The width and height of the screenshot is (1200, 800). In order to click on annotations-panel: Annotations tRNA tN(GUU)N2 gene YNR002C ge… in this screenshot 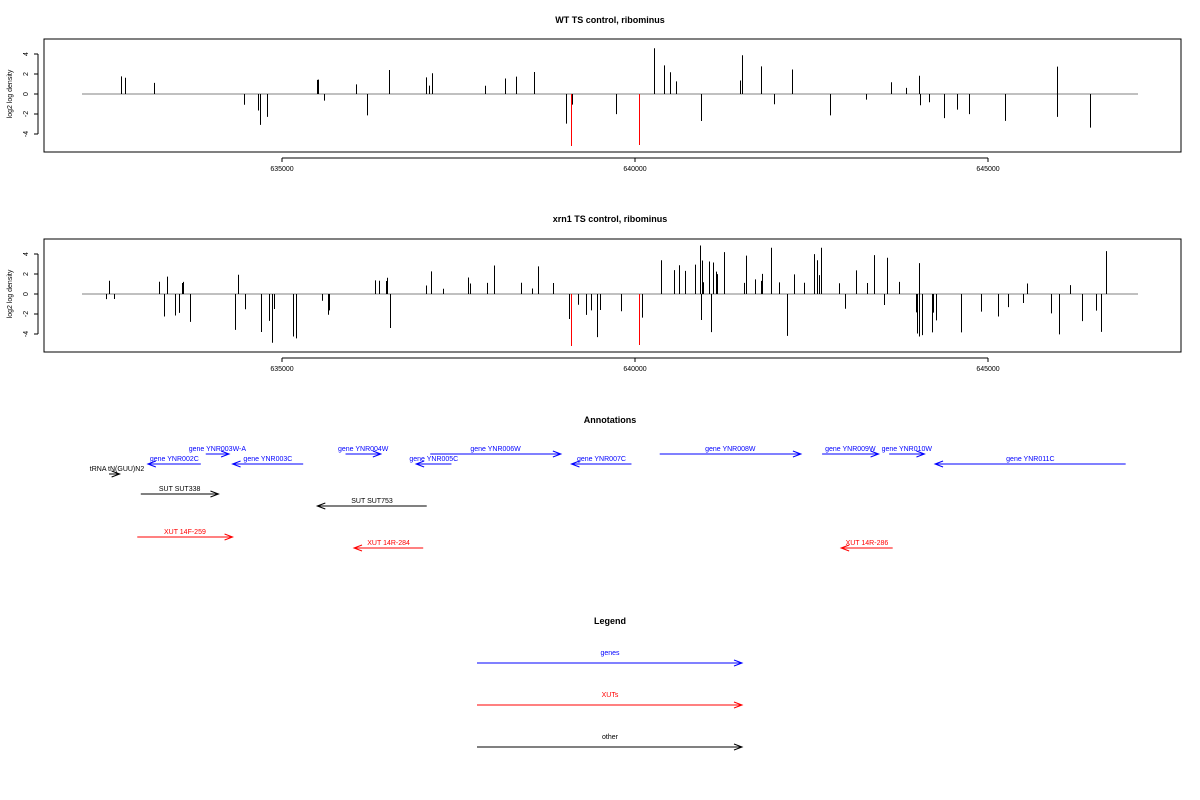, I will do `click(608, 483)`.